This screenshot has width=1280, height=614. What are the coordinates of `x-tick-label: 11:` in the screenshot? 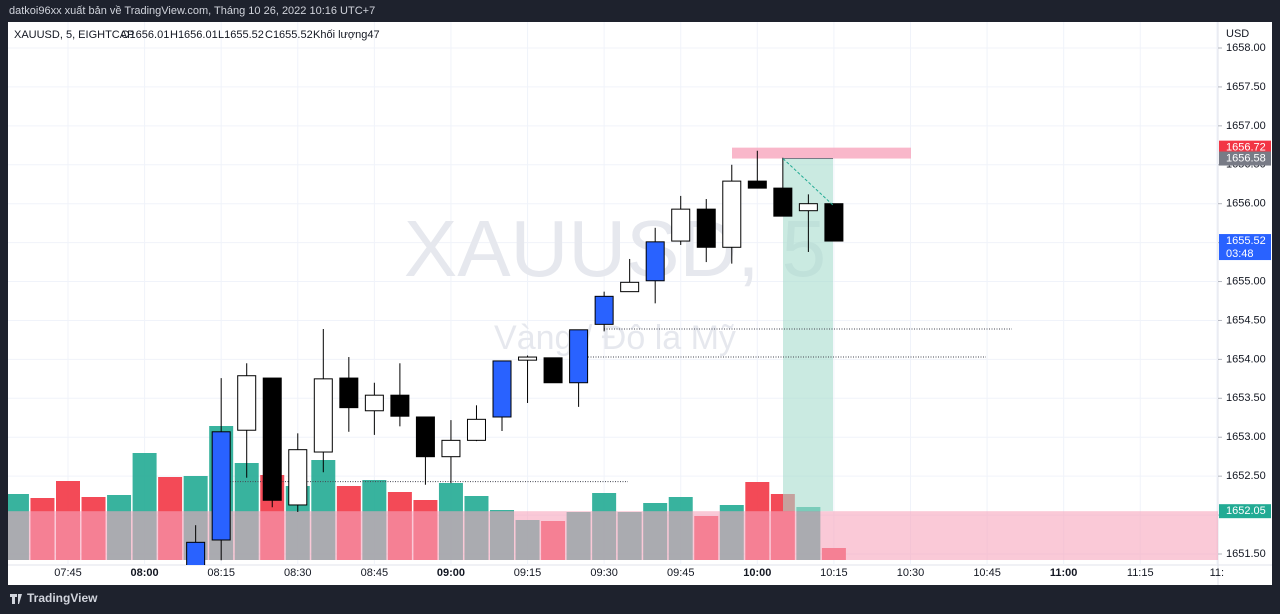 It's located at (1217, 573).